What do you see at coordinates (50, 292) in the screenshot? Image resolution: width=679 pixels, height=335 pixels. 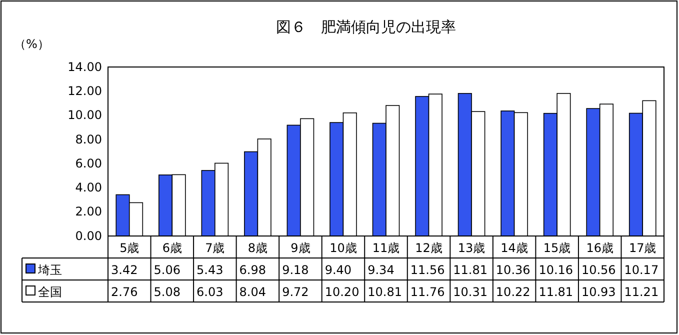 I see `legend-label: 全国` at bounding box center [50, 292].